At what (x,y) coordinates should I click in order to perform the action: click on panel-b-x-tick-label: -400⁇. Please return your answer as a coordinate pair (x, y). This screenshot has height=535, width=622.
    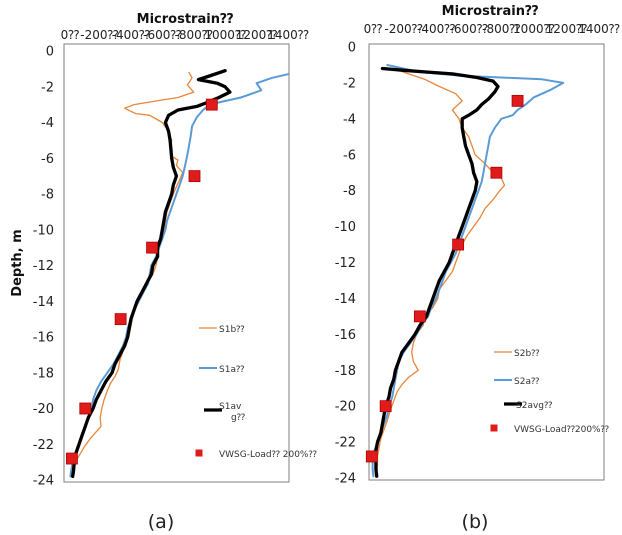
    Looking at the image, I should click on (436, 29).